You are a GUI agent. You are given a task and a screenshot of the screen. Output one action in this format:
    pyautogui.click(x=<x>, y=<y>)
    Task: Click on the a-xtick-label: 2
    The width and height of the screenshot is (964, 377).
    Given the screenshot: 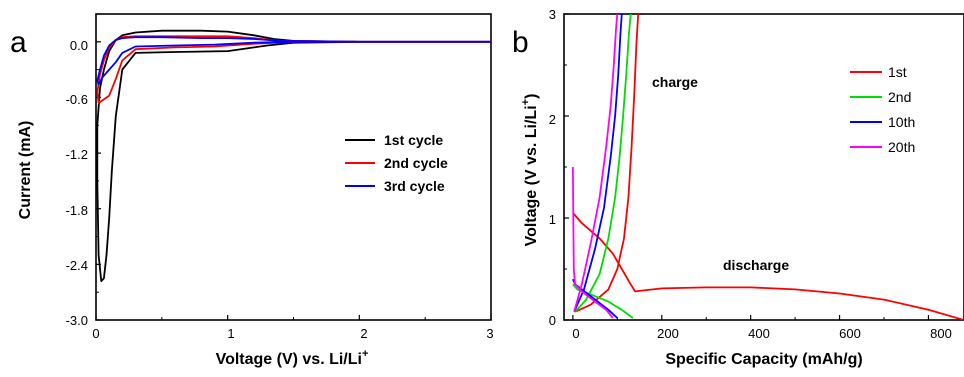 What is the action you would take?
    pyautogui.click(x=363, y=333)
    